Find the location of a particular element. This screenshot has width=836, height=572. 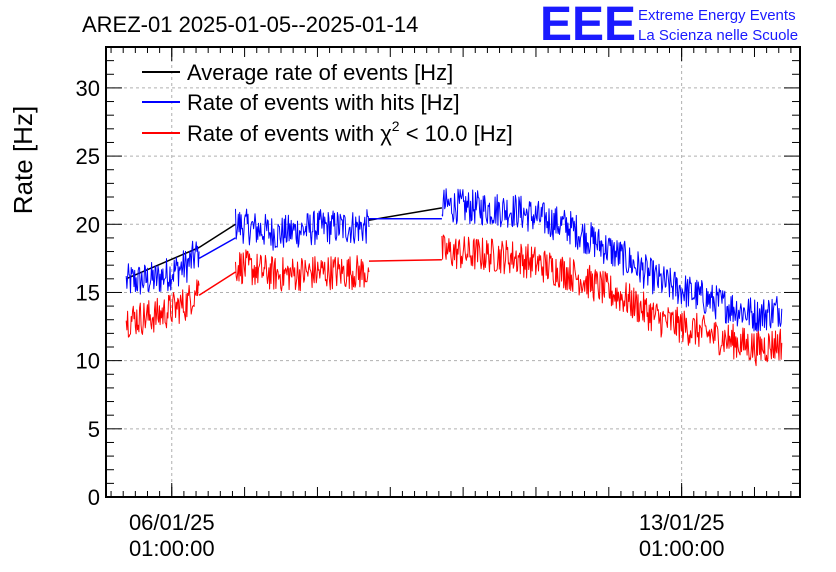

legend-chi2-symbol: χ is located at coordinates (386, 133).